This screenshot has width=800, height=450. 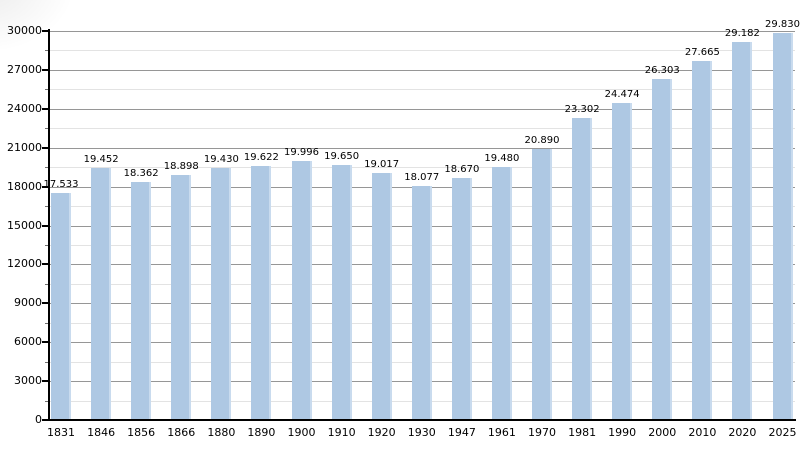 I want to click on y-axis-label: 30000, so click(x=24, y=30).